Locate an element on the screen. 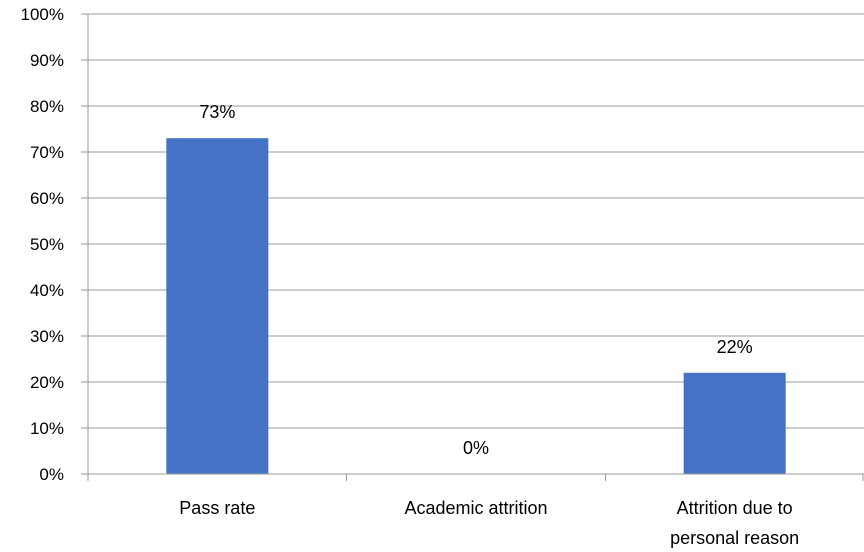 Image resolution: width=864 pixels, height=552 pixels. x-category-label: Academic attrition is located at coordinates (475, 508).